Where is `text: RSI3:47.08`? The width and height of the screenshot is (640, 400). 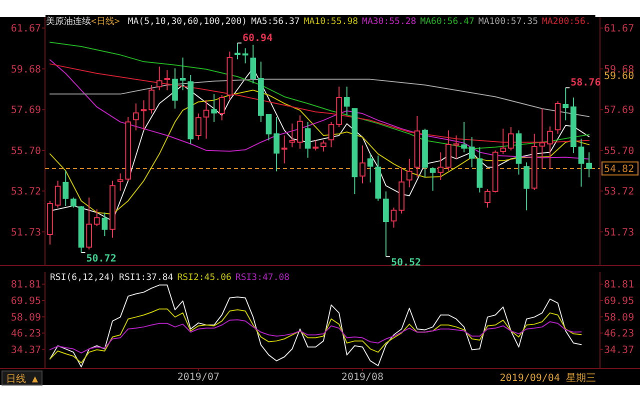
text: RSI3:47.08 is located at coordinates (262, 278).